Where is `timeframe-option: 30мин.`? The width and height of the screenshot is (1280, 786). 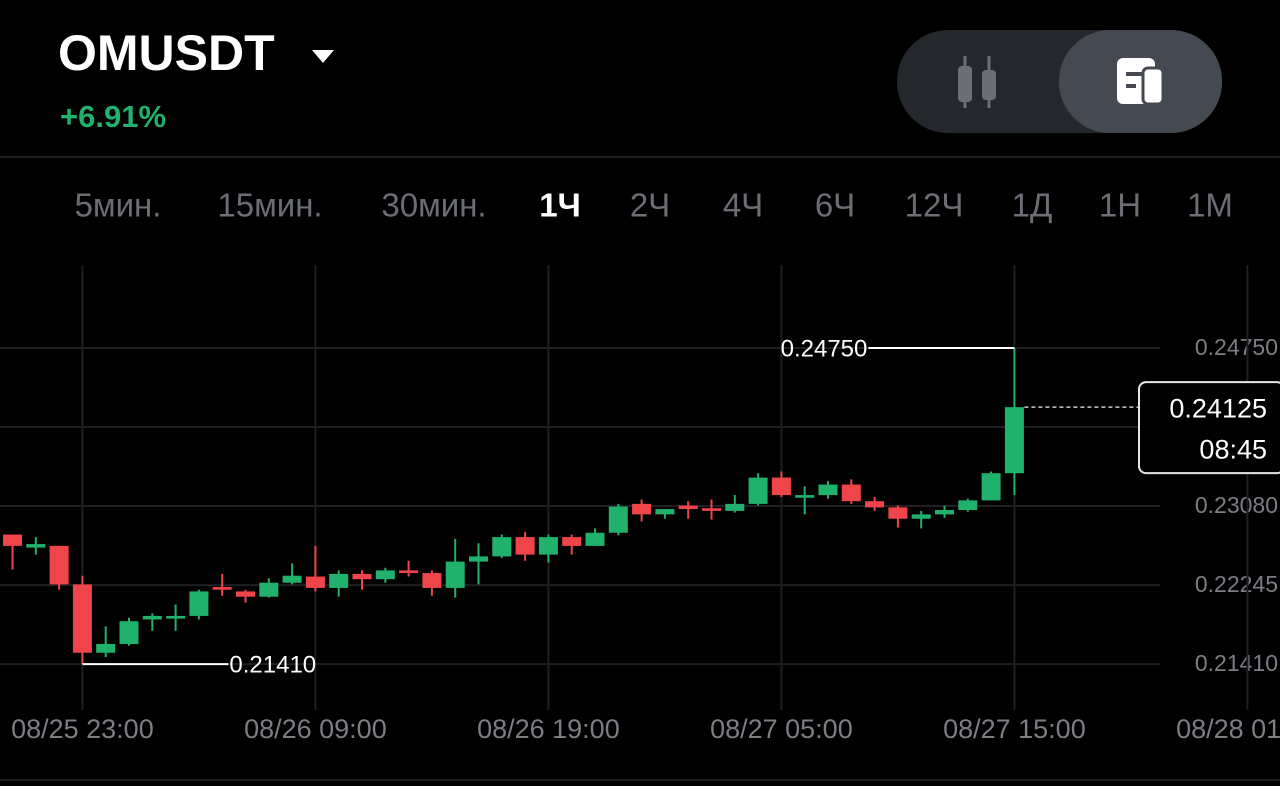
timeframe-option: 30мин. is located at coordinates (433, 205).